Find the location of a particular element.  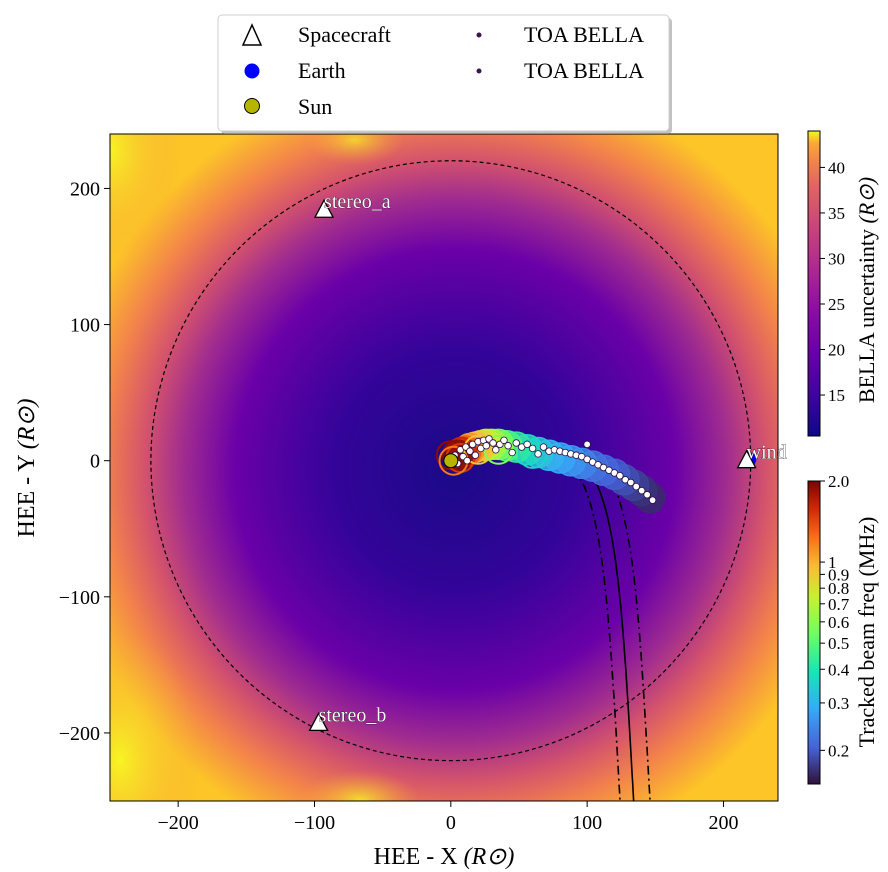

uncertainty-tick-label: 15 is located at coordinates (836, 395).